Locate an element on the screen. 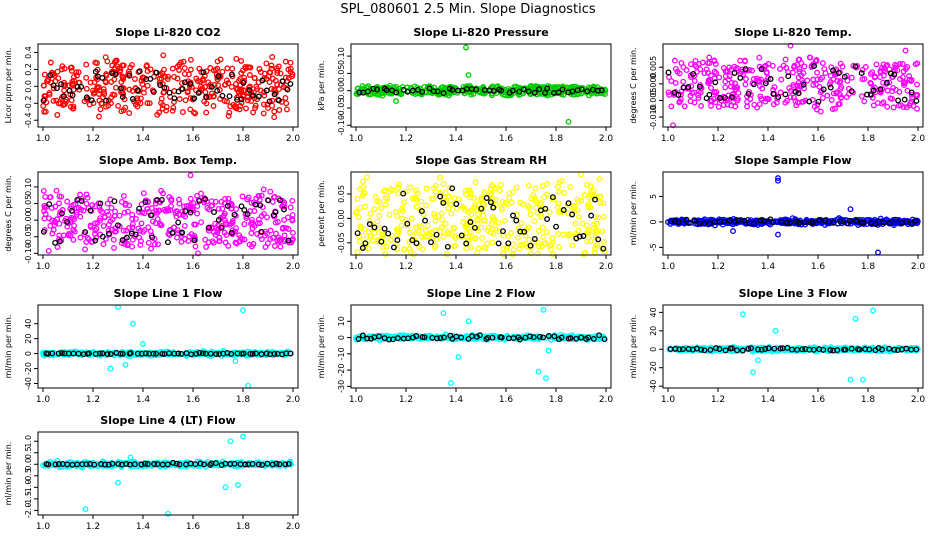  x-tick-label: 1.6 is located at coordinates (193, 527).